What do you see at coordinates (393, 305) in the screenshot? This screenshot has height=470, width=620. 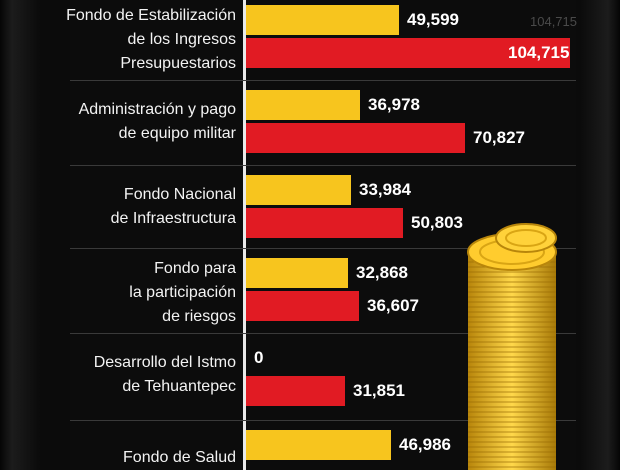 I see `data-label: 36,607` at bounding box center [393, 305].